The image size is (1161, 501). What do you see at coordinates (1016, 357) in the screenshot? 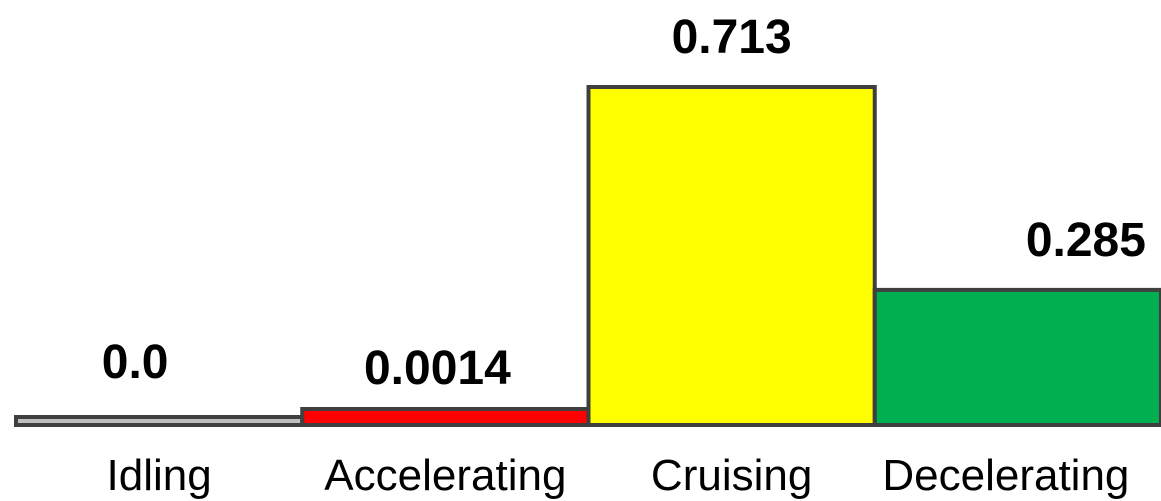
I see `bar-decelerating` at bounding box center [1016, 357].